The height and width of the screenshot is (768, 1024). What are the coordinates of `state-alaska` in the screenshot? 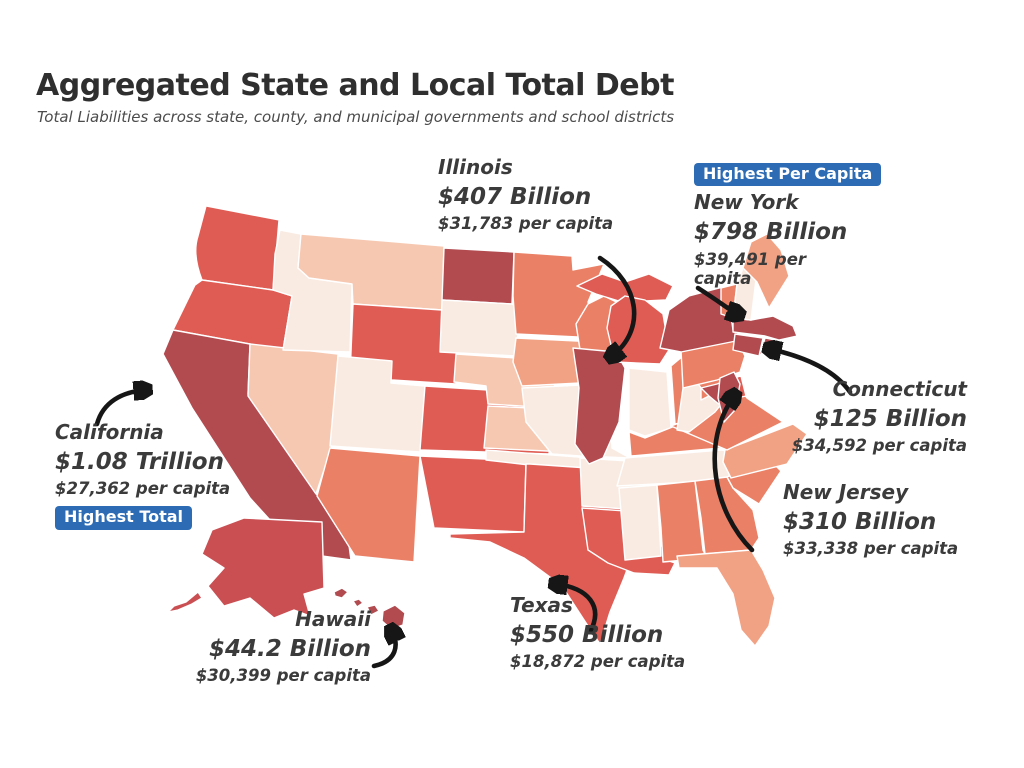 It's located at (246, 568).